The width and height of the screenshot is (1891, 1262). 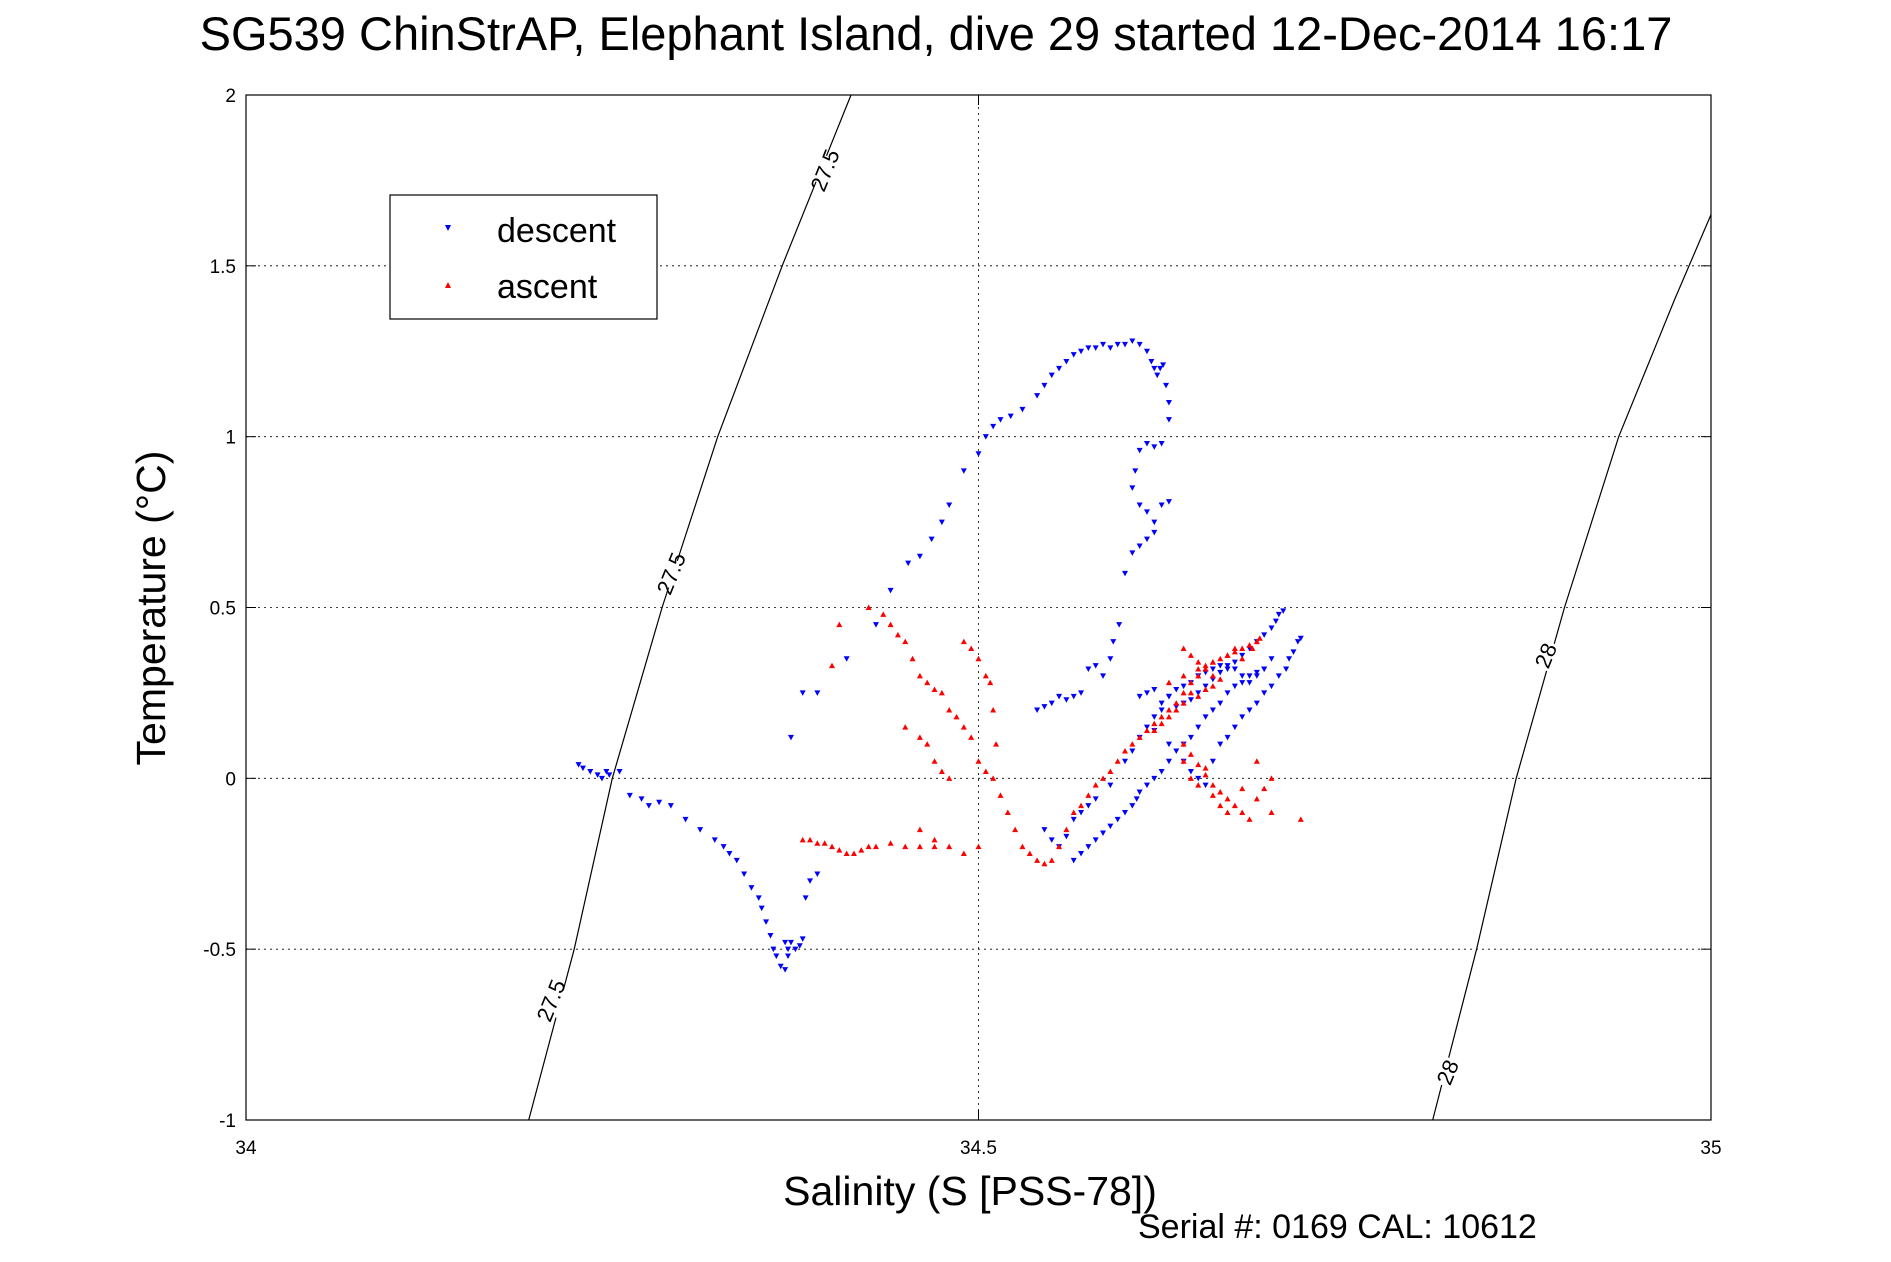 What do you see at coordinates (448, 285) in the screenshot?
I see `legend-ascent-marker` at bounding box center [448, 285].